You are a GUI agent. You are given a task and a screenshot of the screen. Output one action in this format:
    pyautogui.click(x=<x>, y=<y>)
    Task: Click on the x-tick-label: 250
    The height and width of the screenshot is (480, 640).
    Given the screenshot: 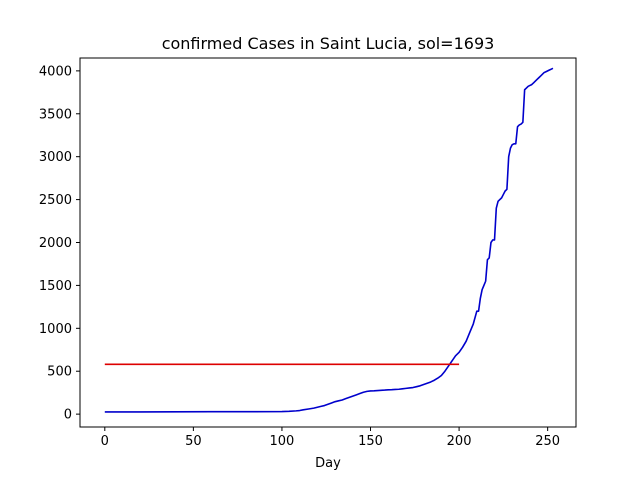 What is the action you would take?
    pyautogui.click(x=547, y=441)
    